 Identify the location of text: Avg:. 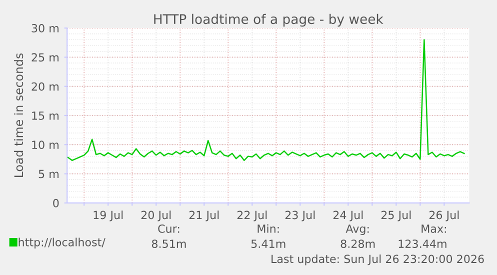
(357, 229).